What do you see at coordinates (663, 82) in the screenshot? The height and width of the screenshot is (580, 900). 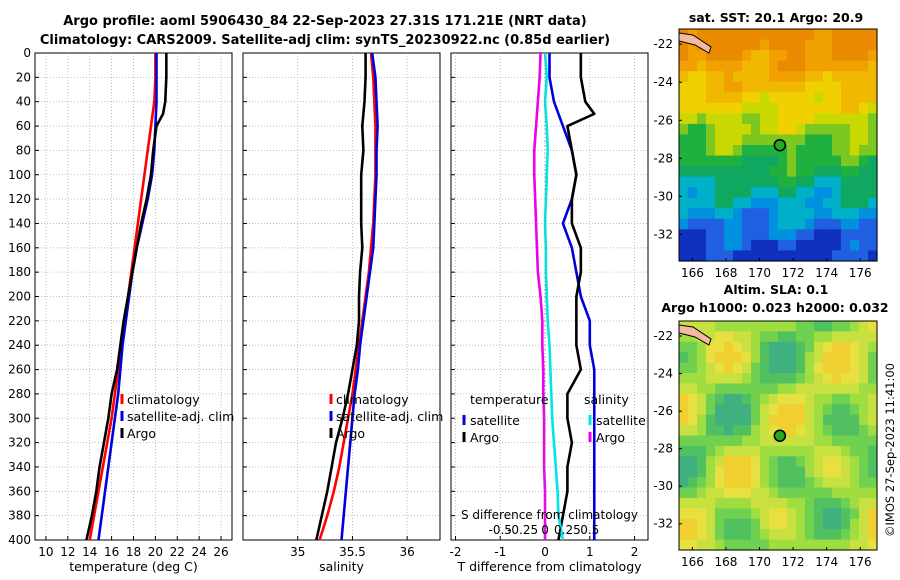 I see `map-lat-tick-label: -24` at bounding box center [663, 82].